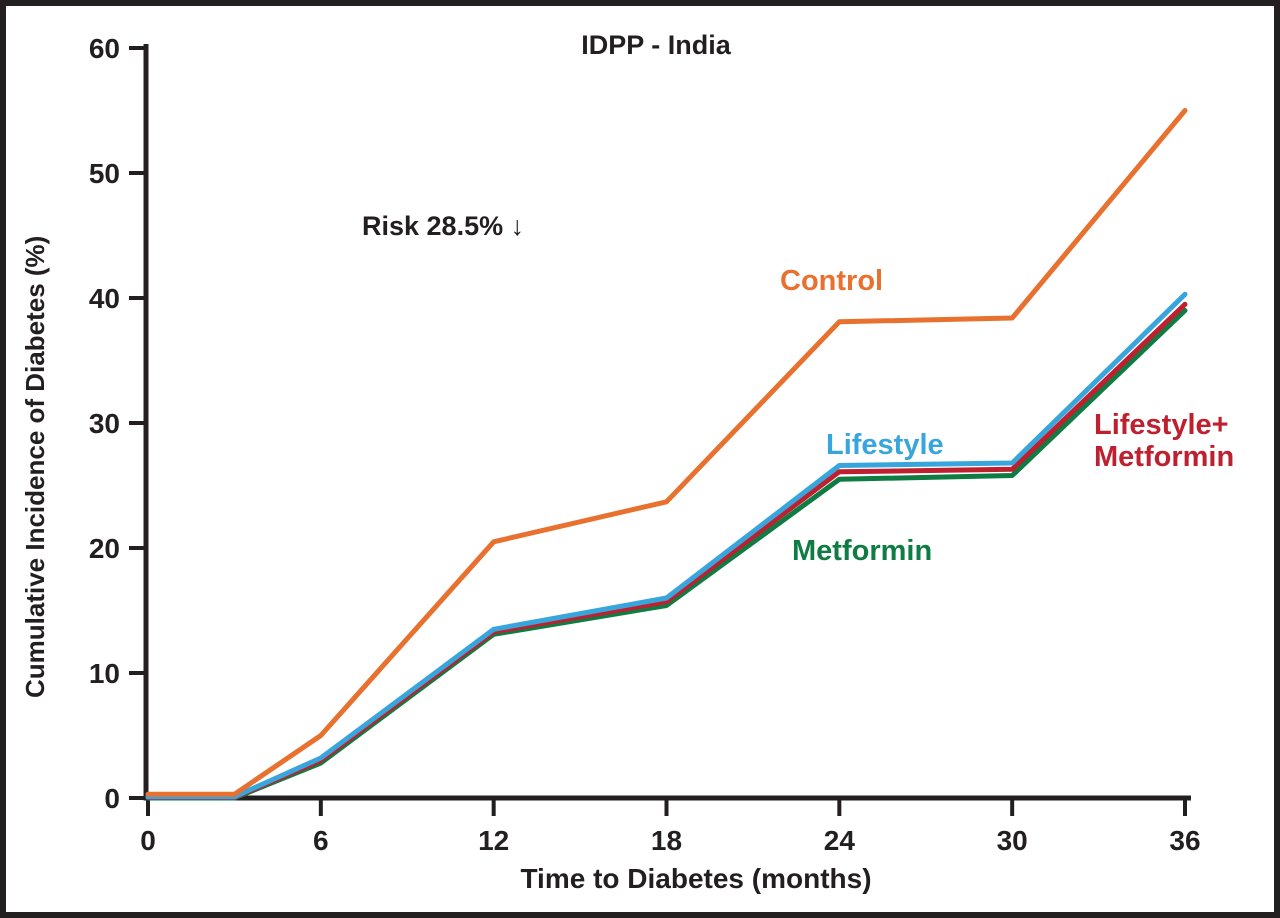  What do you see at coordinates (35, 466) in the screenshot?
I see `y-axis-title: Cumulative Incidence of Diabetes (%)` at bounding box center [35, 466].